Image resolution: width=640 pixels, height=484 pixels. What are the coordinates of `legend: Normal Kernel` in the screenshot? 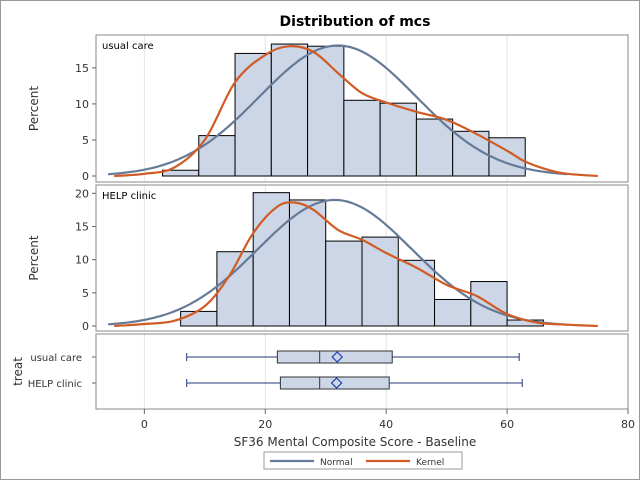 It's located at (363, 460).